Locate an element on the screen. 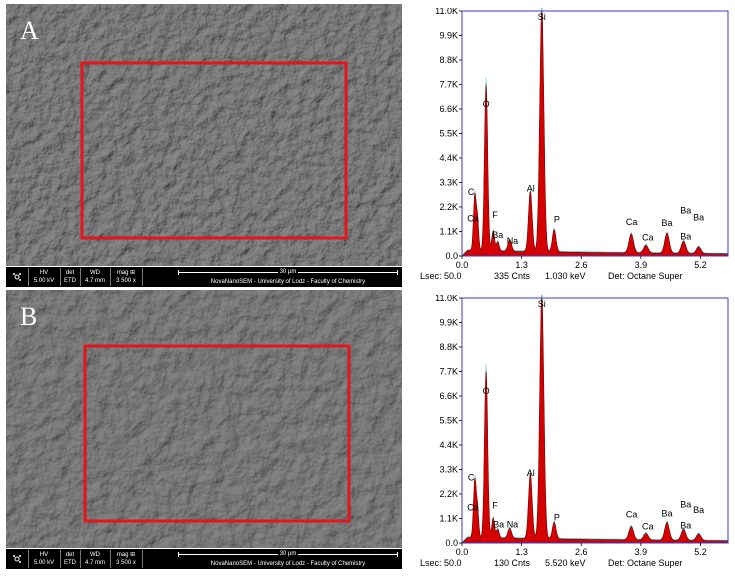 This screenshot has height=578, width=735. roi-rectangle-b is located at coordinates (217, 433).